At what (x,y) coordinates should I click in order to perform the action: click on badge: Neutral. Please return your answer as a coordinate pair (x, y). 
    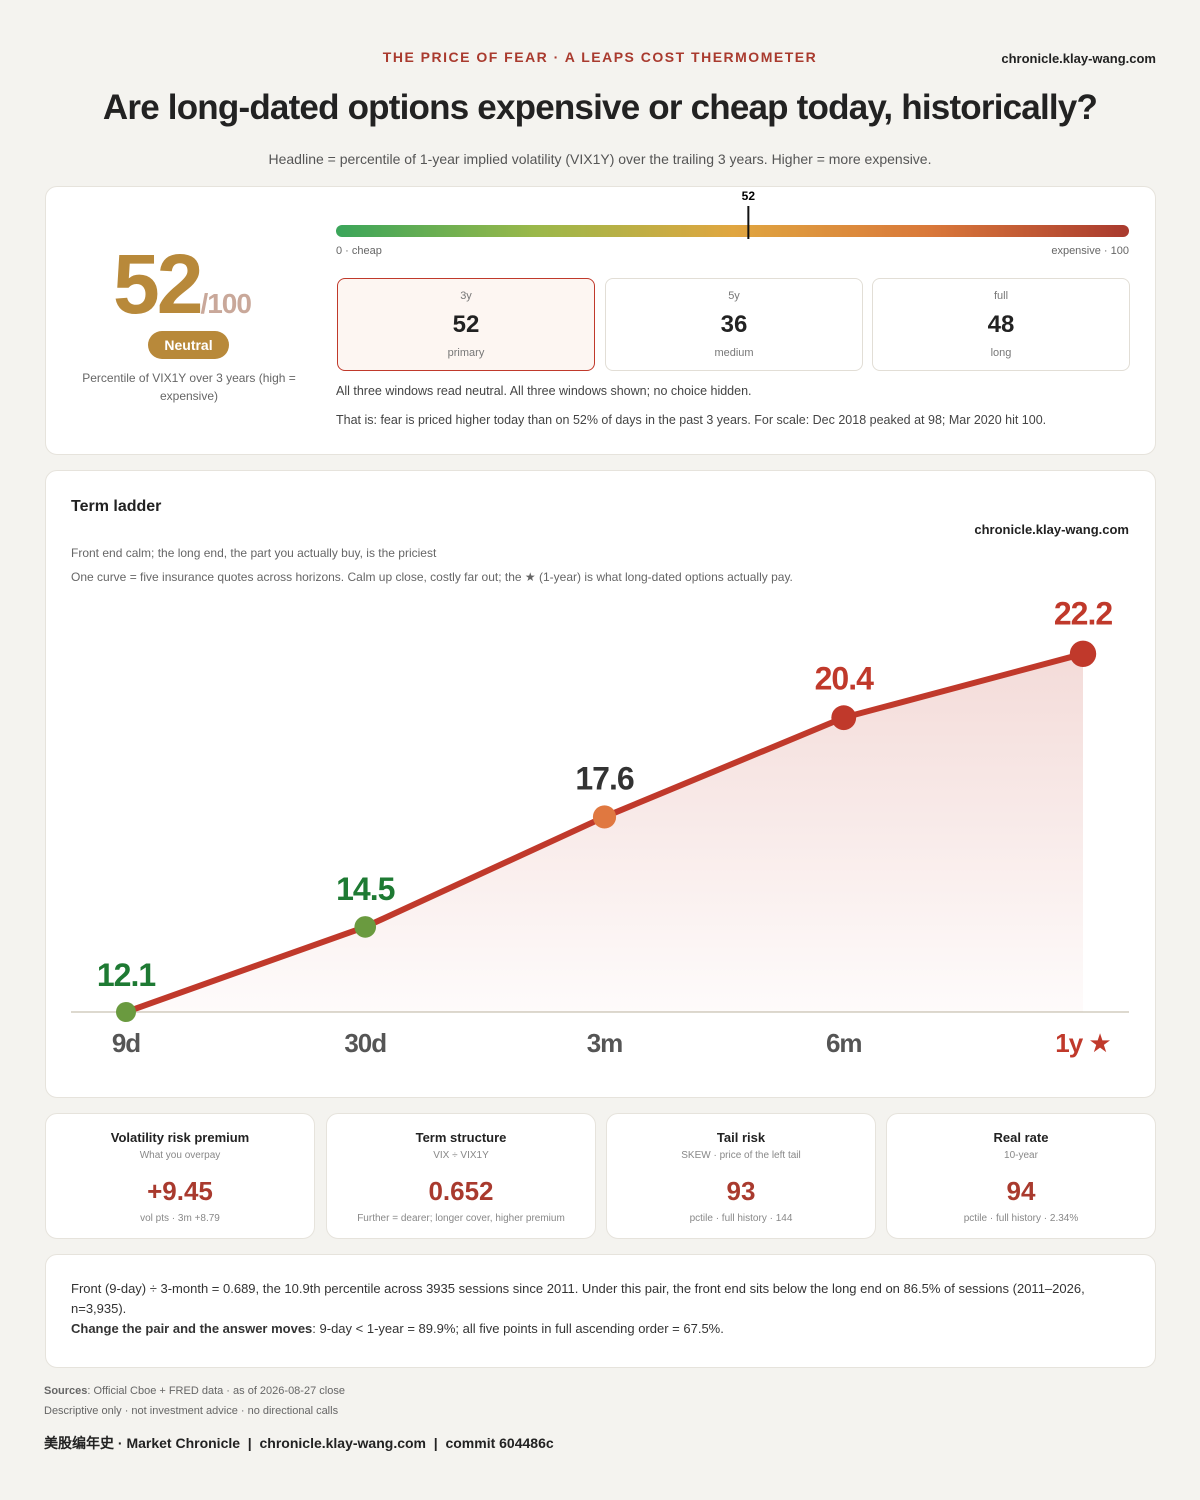
    Looking at the image, I should click on (188, 345).